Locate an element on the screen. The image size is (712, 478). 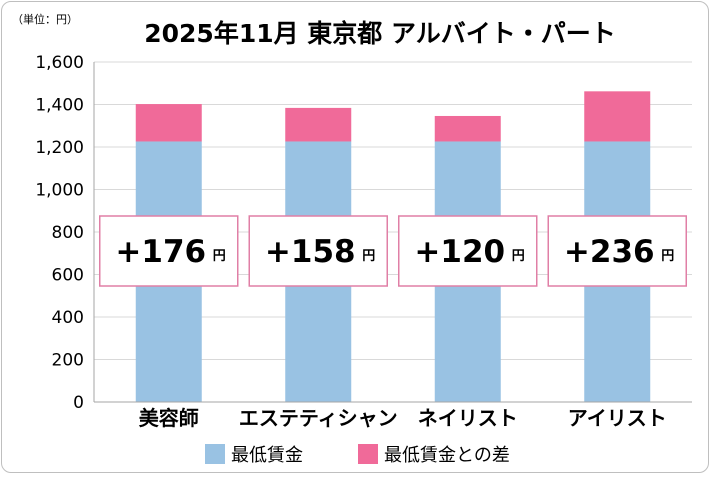
diff-value-label: +120 is located at coordinates (459, 252).